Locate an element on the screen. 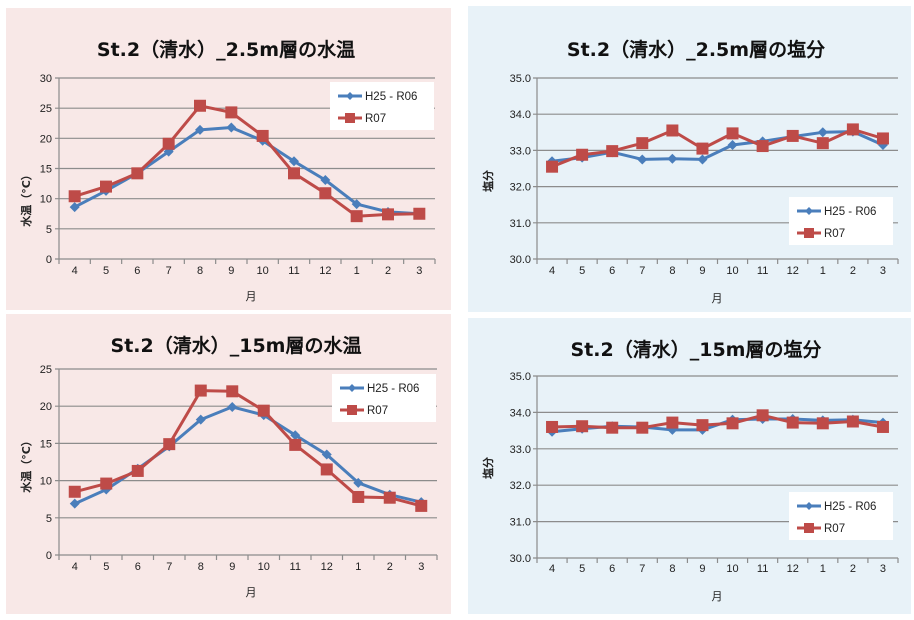 The height and width of the screenshot is (620, 914). y-tick-label: 15 is located at coordinates (46, 444).